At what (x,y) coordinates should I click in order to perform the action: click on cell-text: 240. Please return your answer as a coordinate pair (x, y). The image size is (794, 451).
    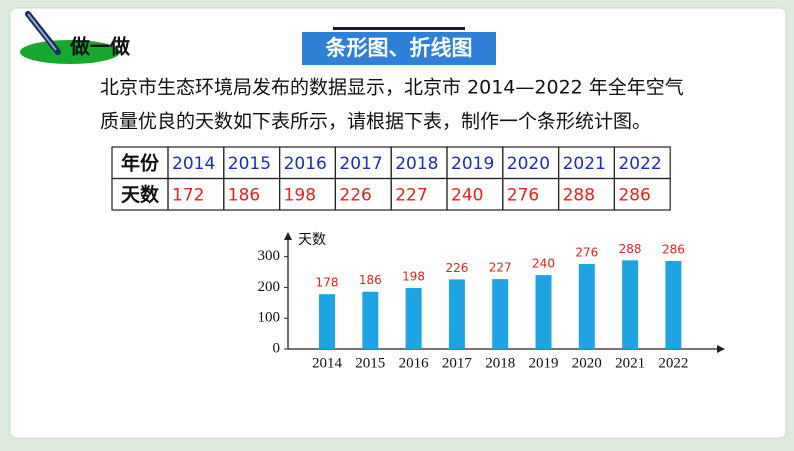
    Looking at the image, I should click on (467, 195).